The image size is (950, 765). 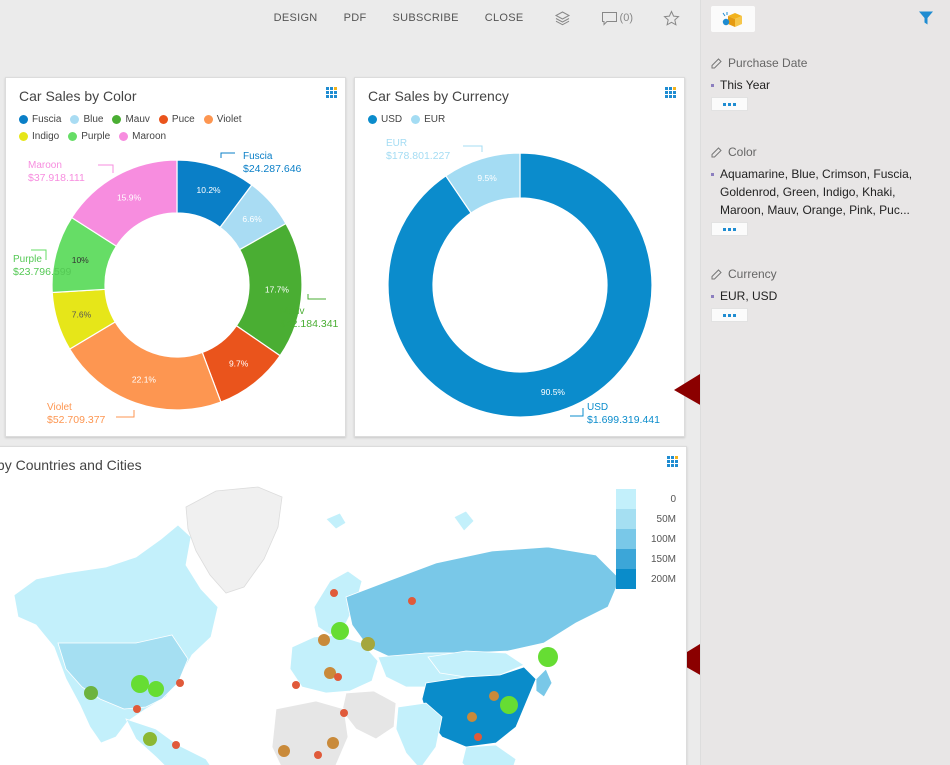 What do you see at coordinates (59, 407) in the screenshot?
I see `callout-violet-name: Violet` at bounding box center [59, 407].